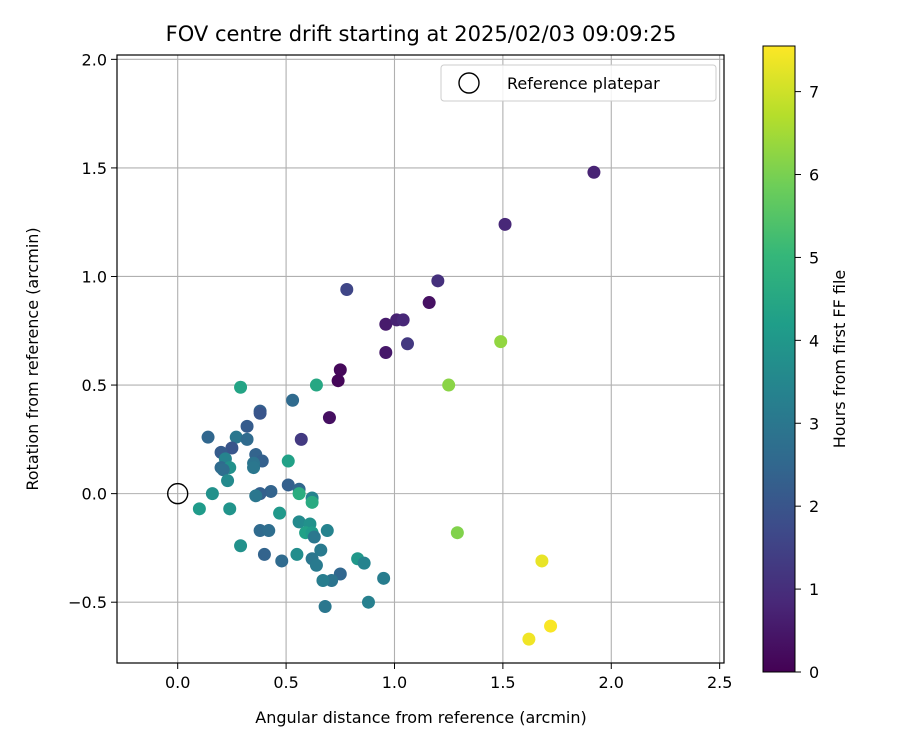 This screenshot has width=900, height=750. Describe the element at coordinates (177, 682) in the screenshot. I see `x-tick-label: 0.0` at that location.